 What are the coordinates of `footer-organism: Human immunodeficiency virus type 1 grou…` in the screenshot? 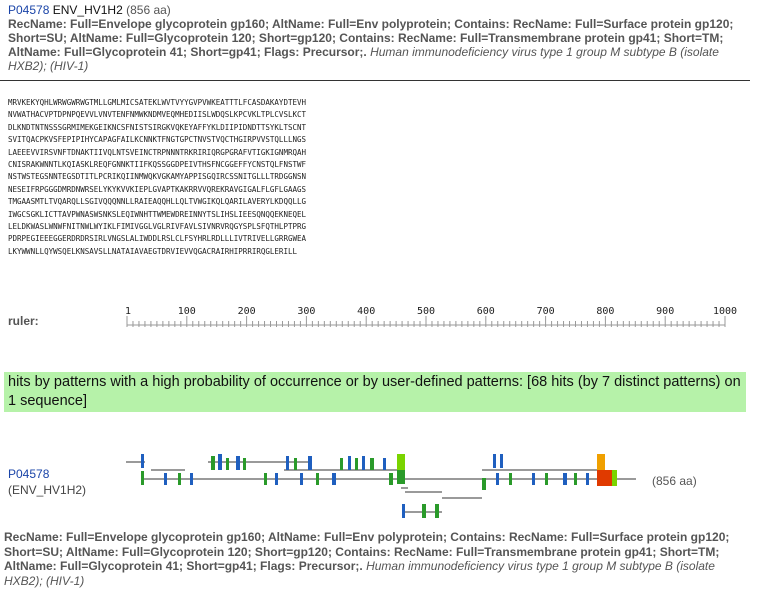 It's located at (359, 573).